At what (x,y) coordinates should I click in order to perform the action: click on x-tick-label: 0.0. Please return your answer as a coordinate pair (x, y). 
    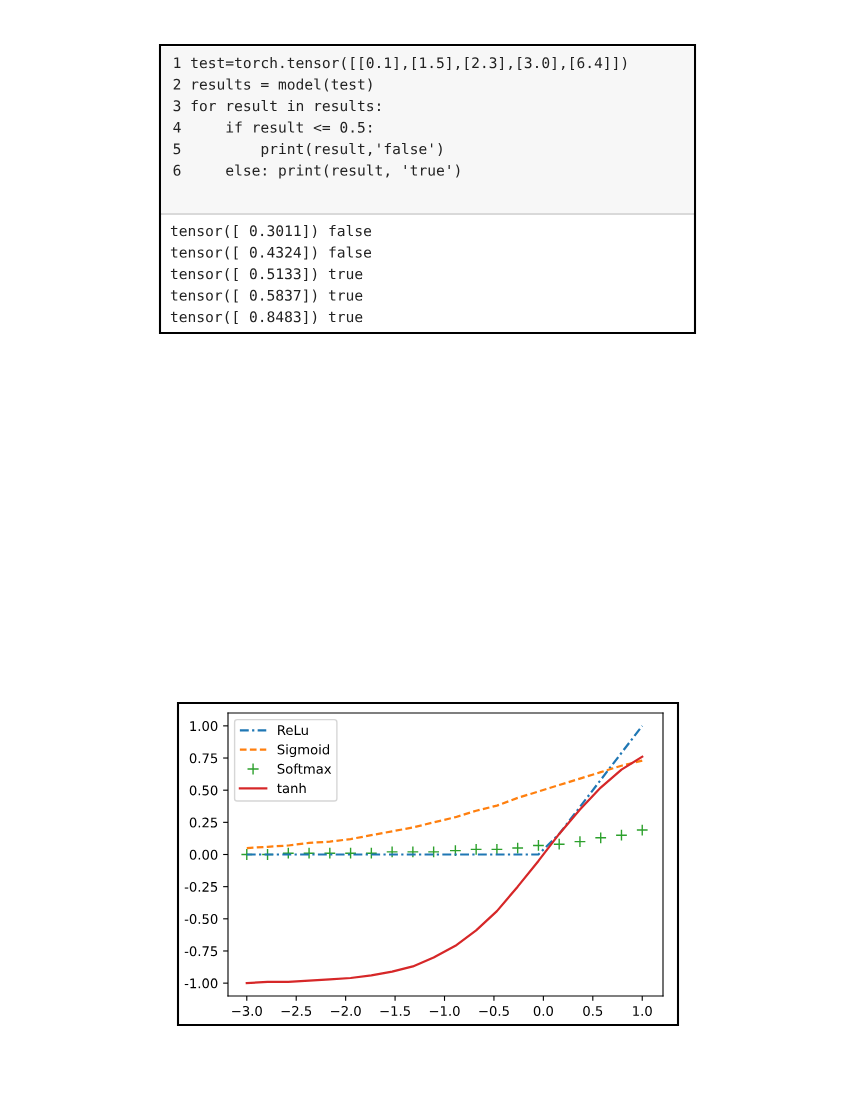
    Looking at the image, I should click on (543, 1010).